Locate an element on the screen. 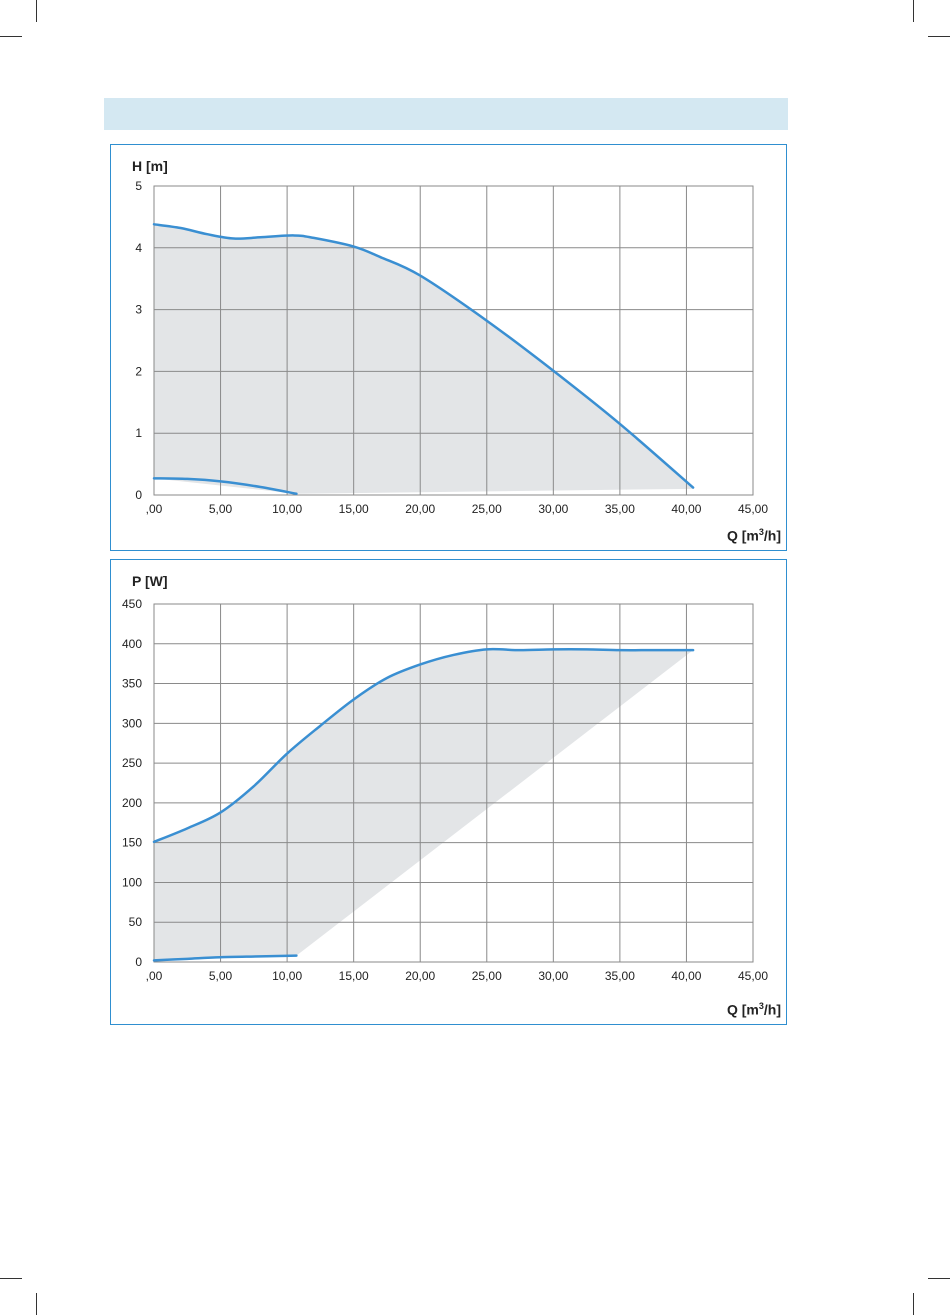  y-tick-label: 400 is located at coordinates (132, 644).